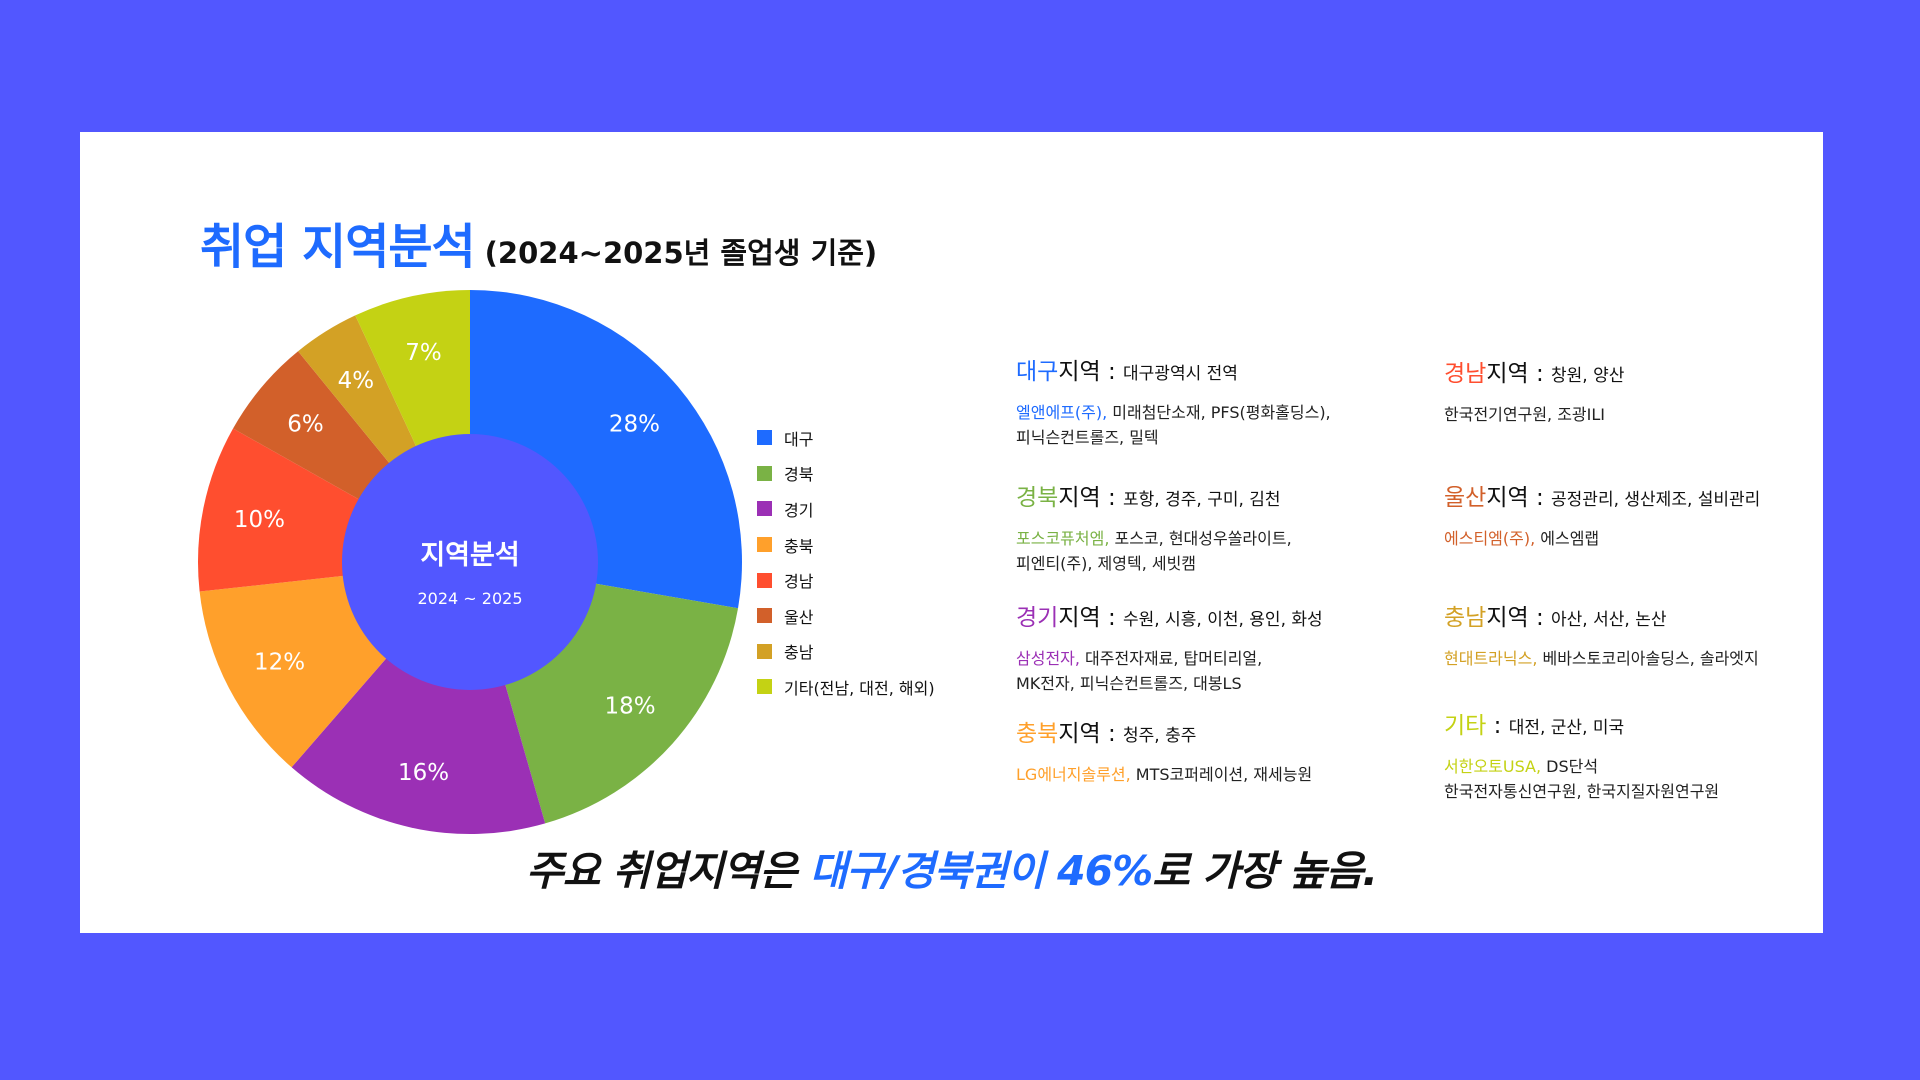 This screenshot has height=1080, width=1920. What do you see at coordinates (1664, 538) in the screenshot?
I see `region-companies: 에스티엠(주), 에스엠랩` at bounding box center [1664, 538].